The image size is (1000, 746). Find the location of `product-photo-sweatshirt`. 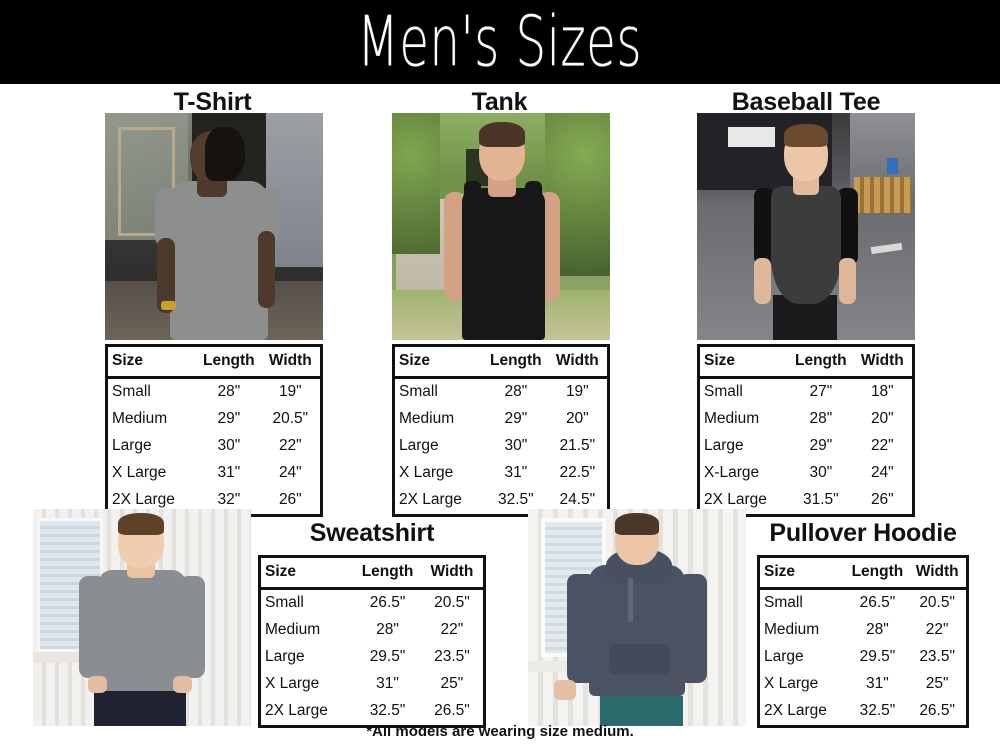

product-photo-sweatshirt is located at coordinates (142, 617).